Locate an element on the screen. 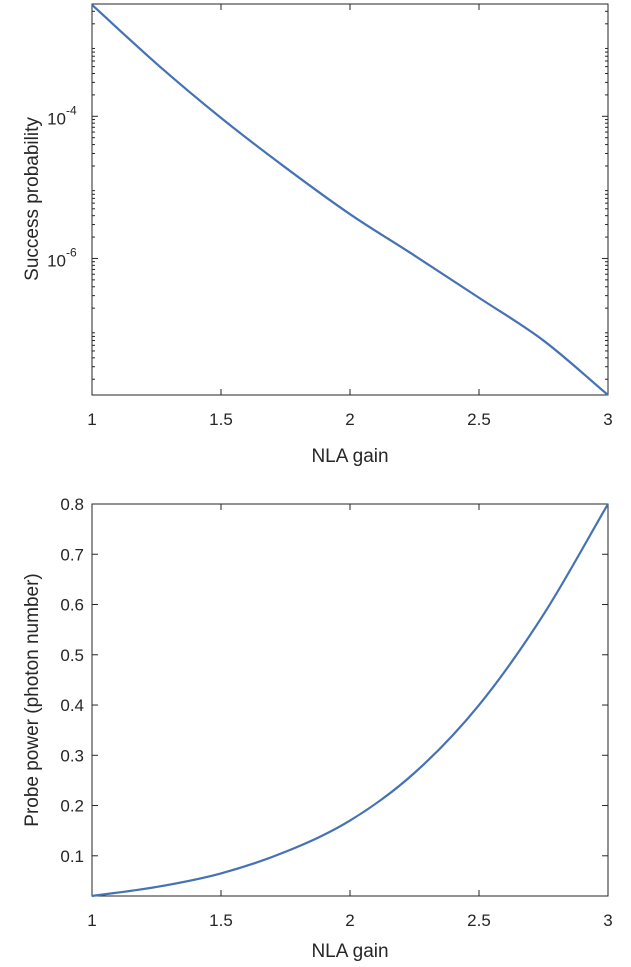 The width and height of the screenshot is (631, 967). y-axis-label: Probe power (photon number) is located at coordinates (32, 699).